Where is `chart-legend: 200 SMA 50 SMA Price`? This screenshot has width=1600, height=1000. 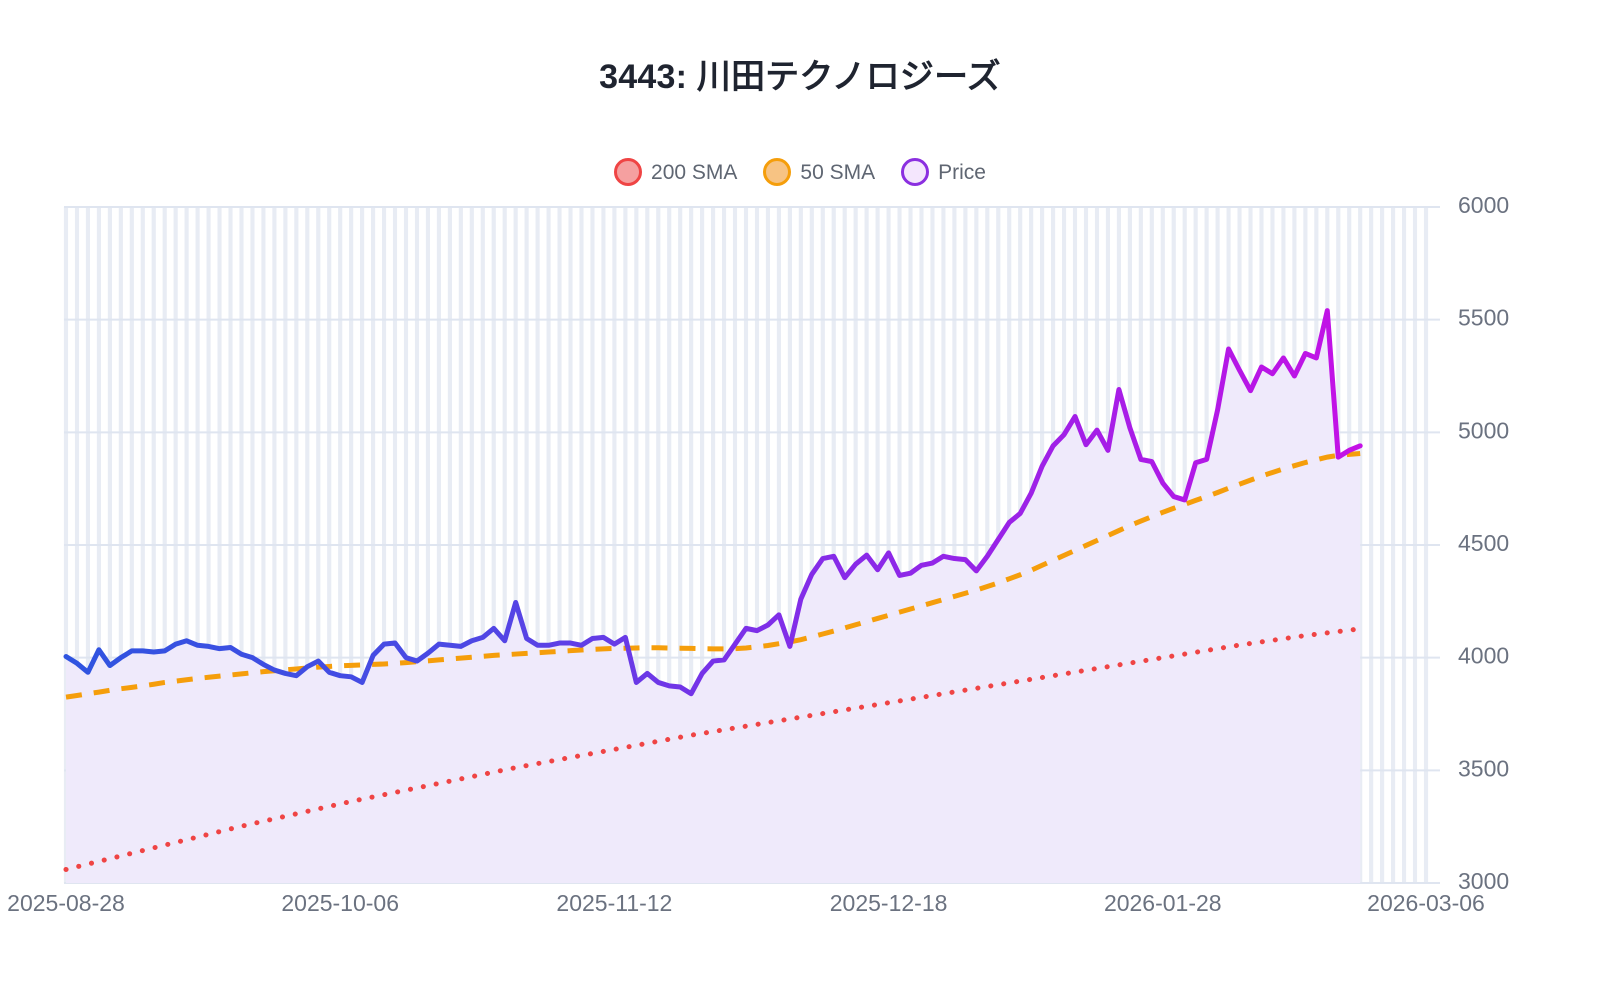 chart-legend: 200 SMA 50 SMA Price is located at coordinates (800, 172).